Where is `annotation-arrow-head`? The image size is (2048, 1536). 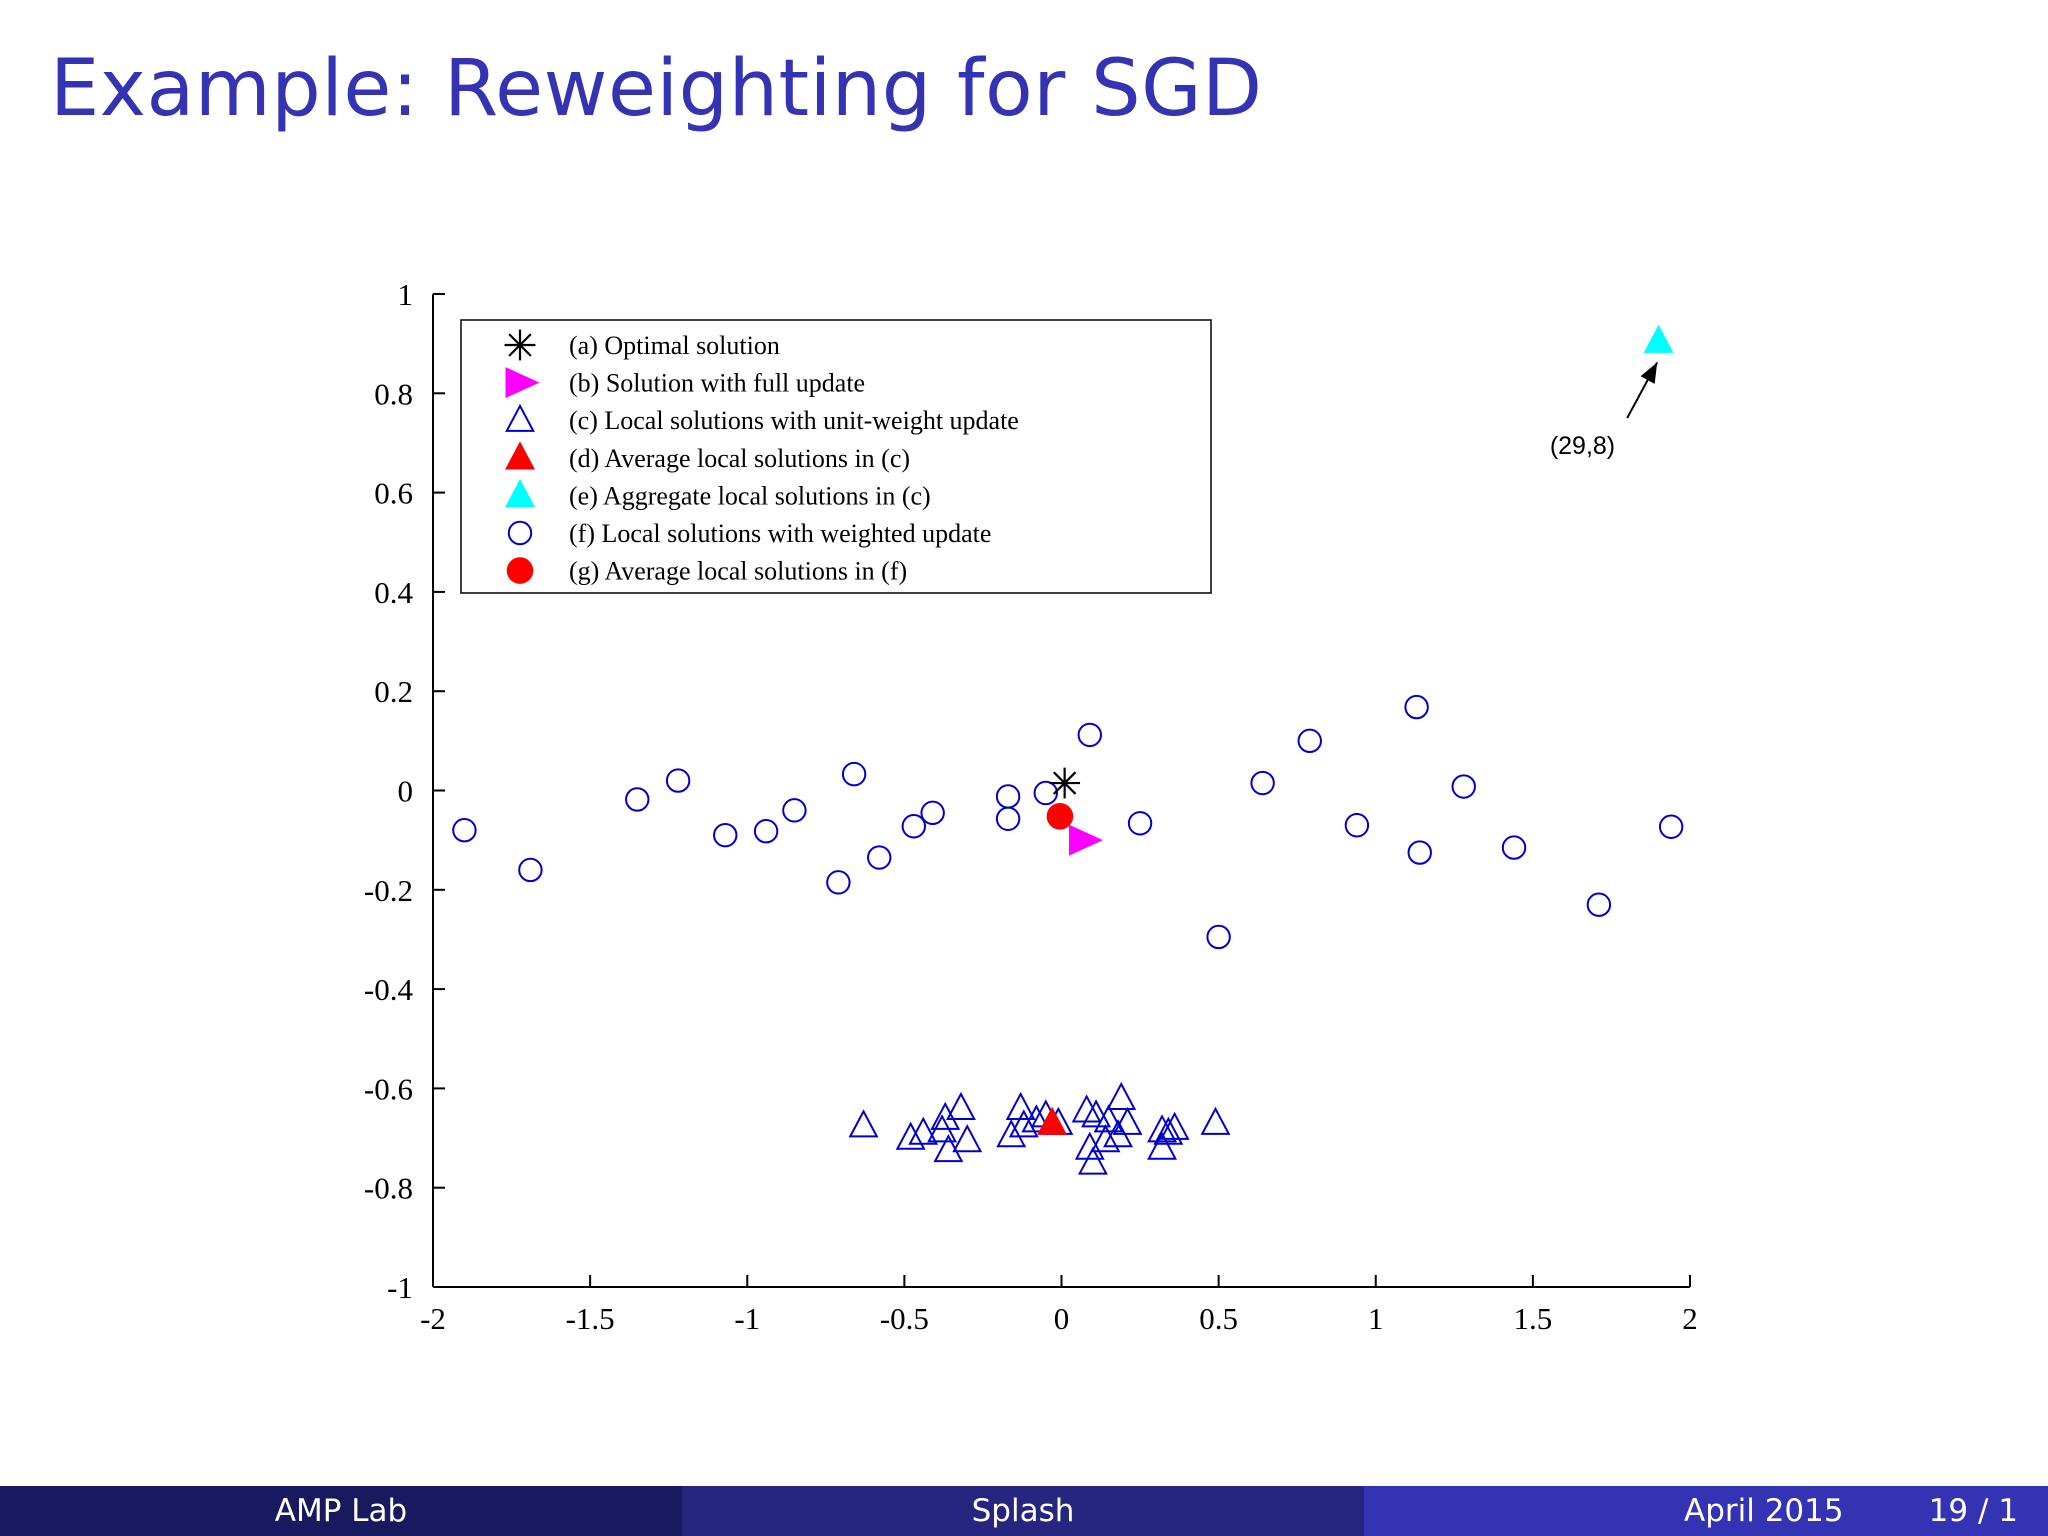 annotation-arrow-head is located at coordinates (1649, 373).